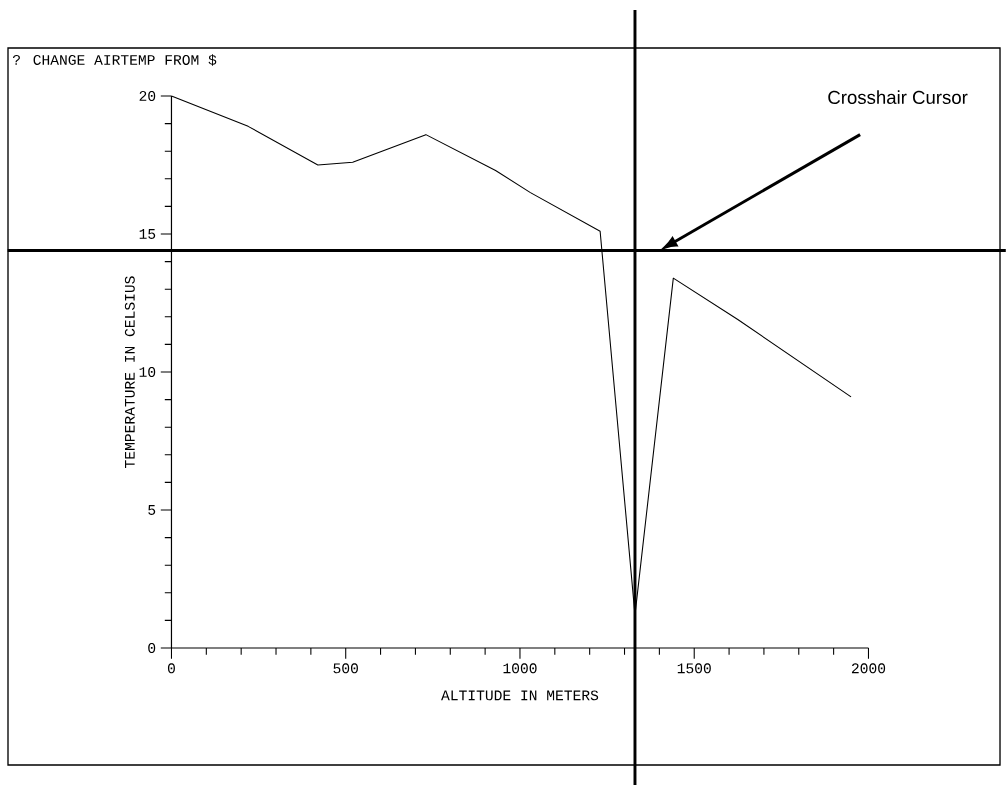  What do you see at coordinates (152, 648) in the screenshot?
I see `y-tick-label: 0` at bounding box center [152, 648].